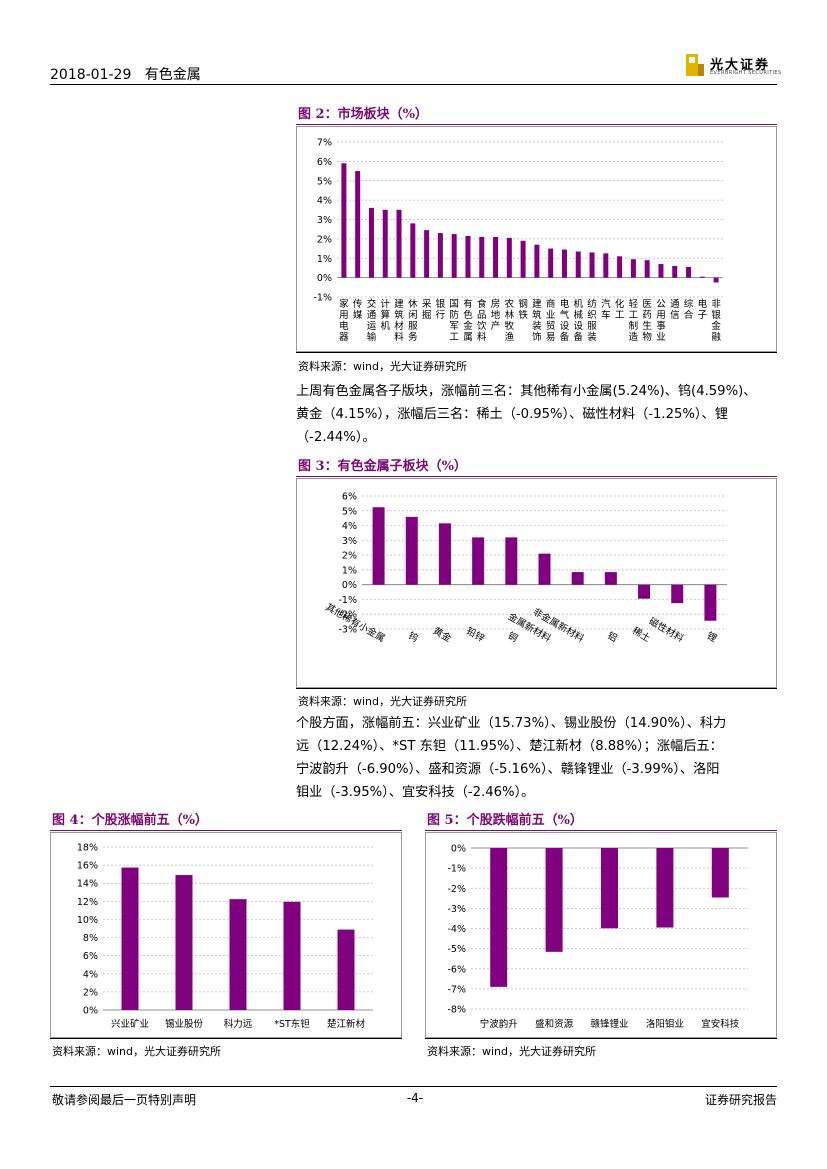  What do you see at coordinates (606, 309) in the screenshot?
I see `x-tick-label: 汽车` at bounding box center [606, 309].